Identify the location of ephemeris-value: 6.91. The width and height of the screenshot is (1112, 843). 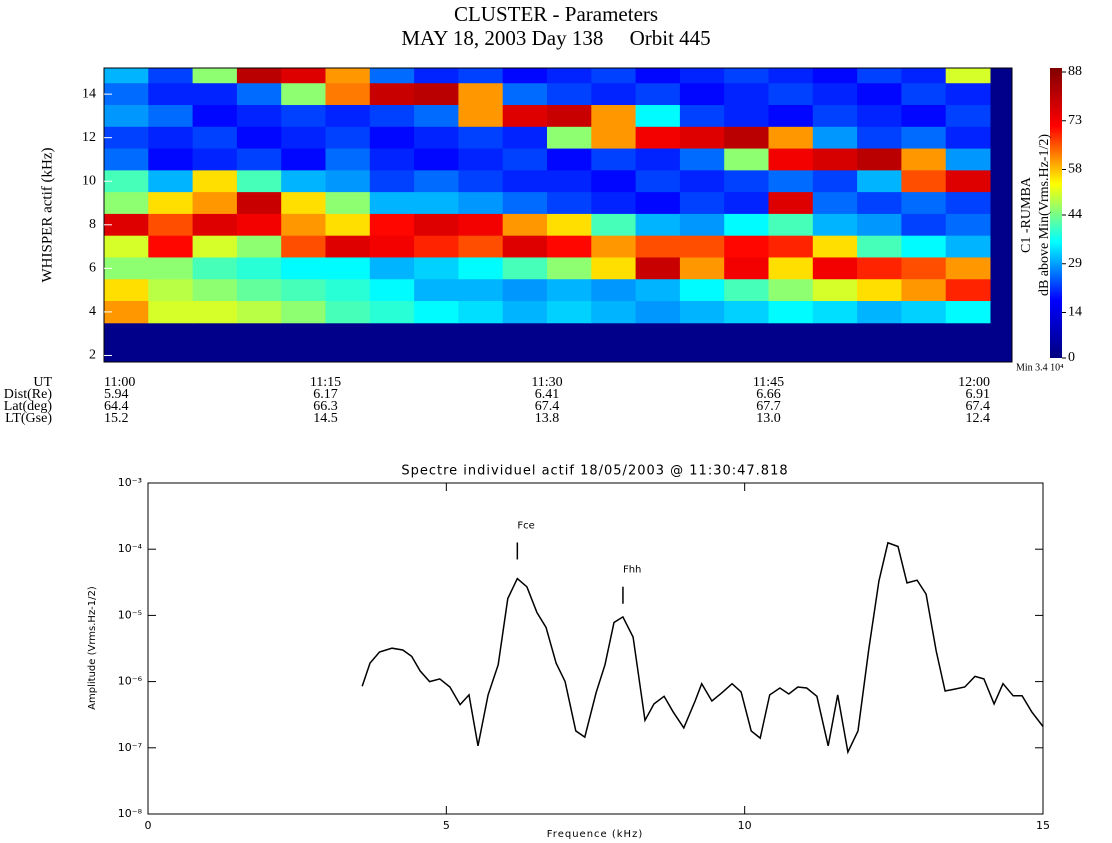
(978, 394).